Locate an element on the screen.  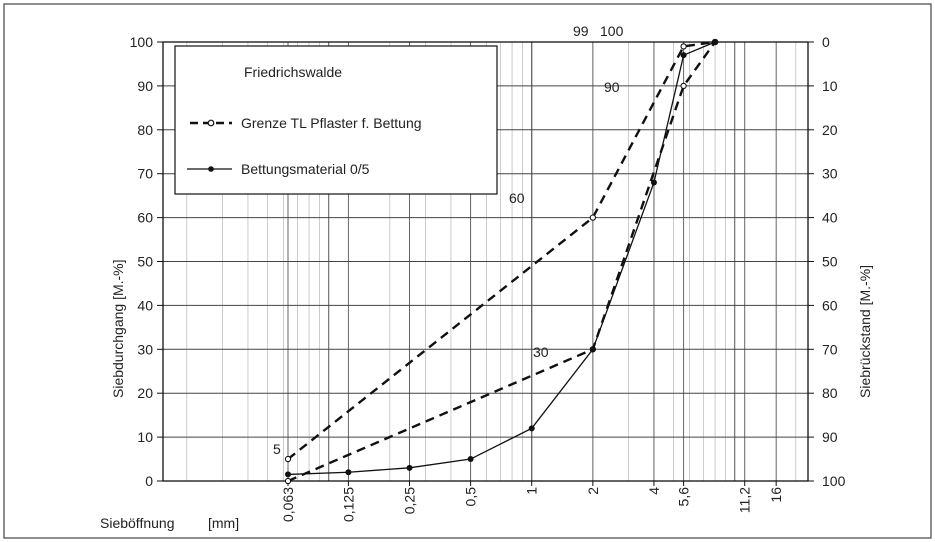
x-axis-unit: [mm] is located at coordinates (223, 523).